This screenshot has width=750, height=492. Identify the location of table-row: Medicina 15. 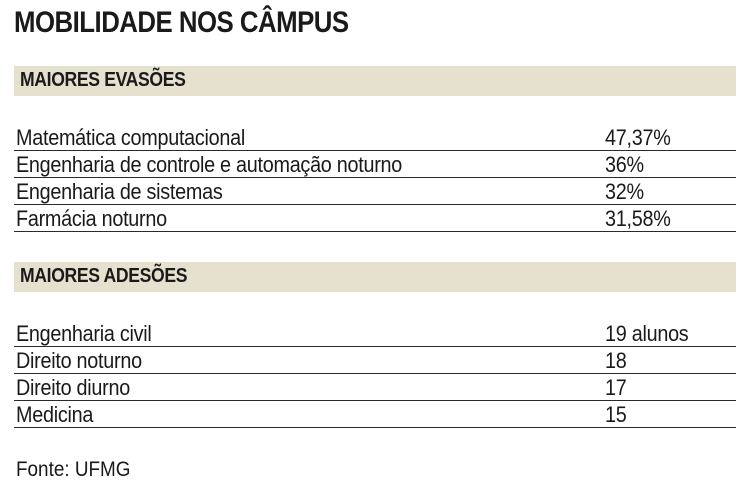
(375, 414).